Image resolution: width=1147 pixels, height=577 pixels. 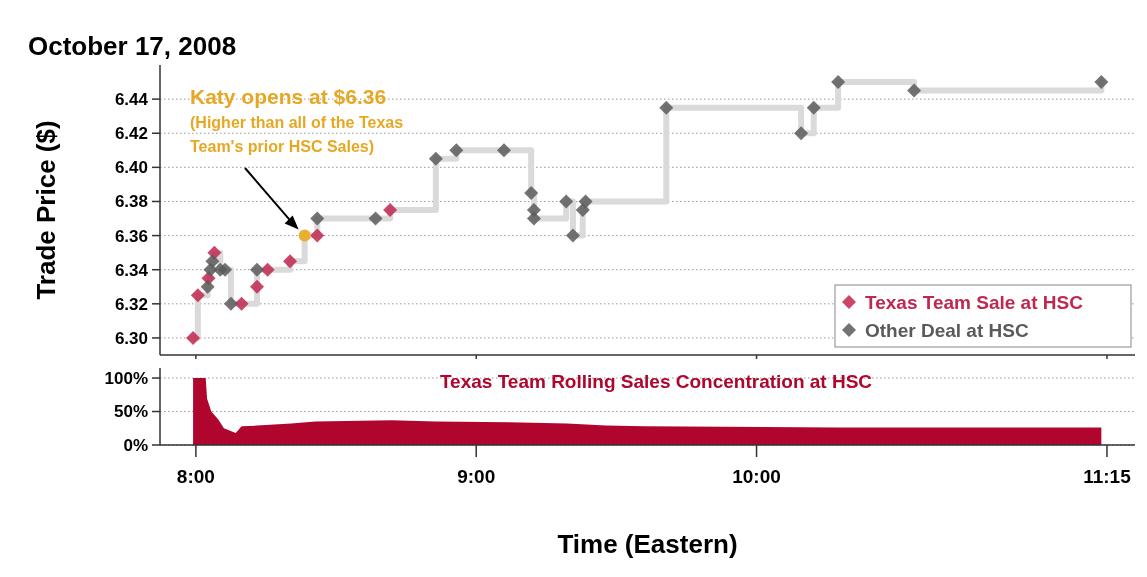 I want to click on y-tick-label: 6.36, so click(x=131, y=236).